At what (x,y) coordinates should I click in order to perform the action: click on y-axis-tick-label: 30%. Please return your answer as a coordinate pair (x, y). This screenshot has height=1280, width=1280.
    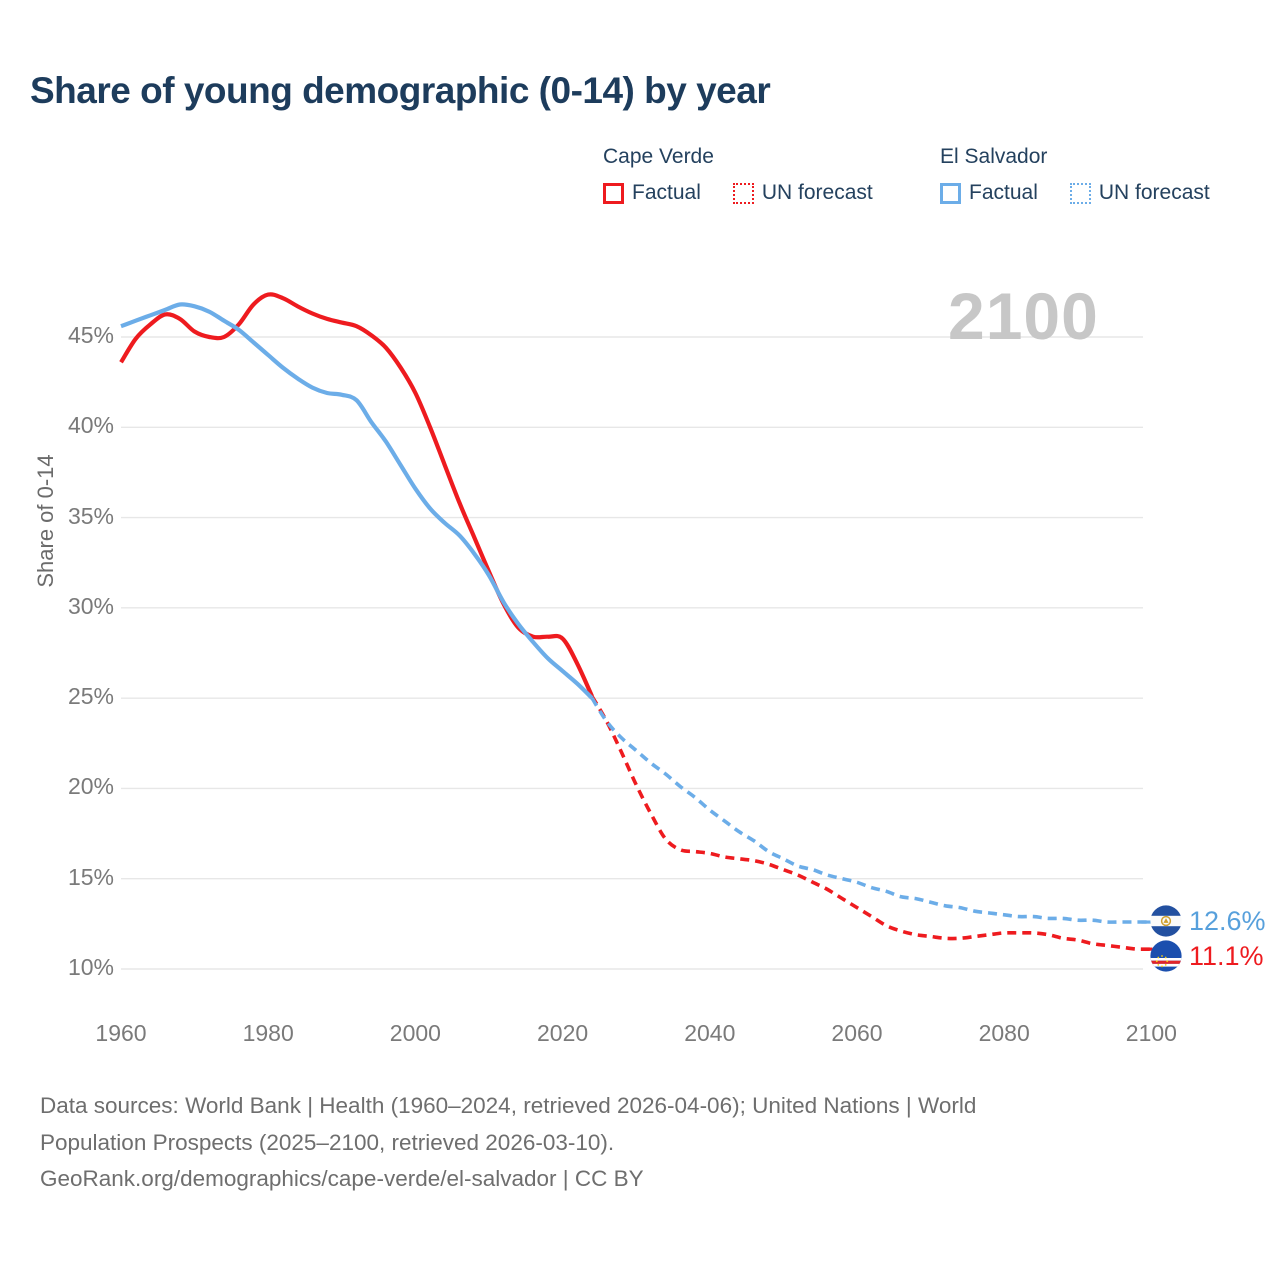
    Looking at the image, I should click on (90, 605).